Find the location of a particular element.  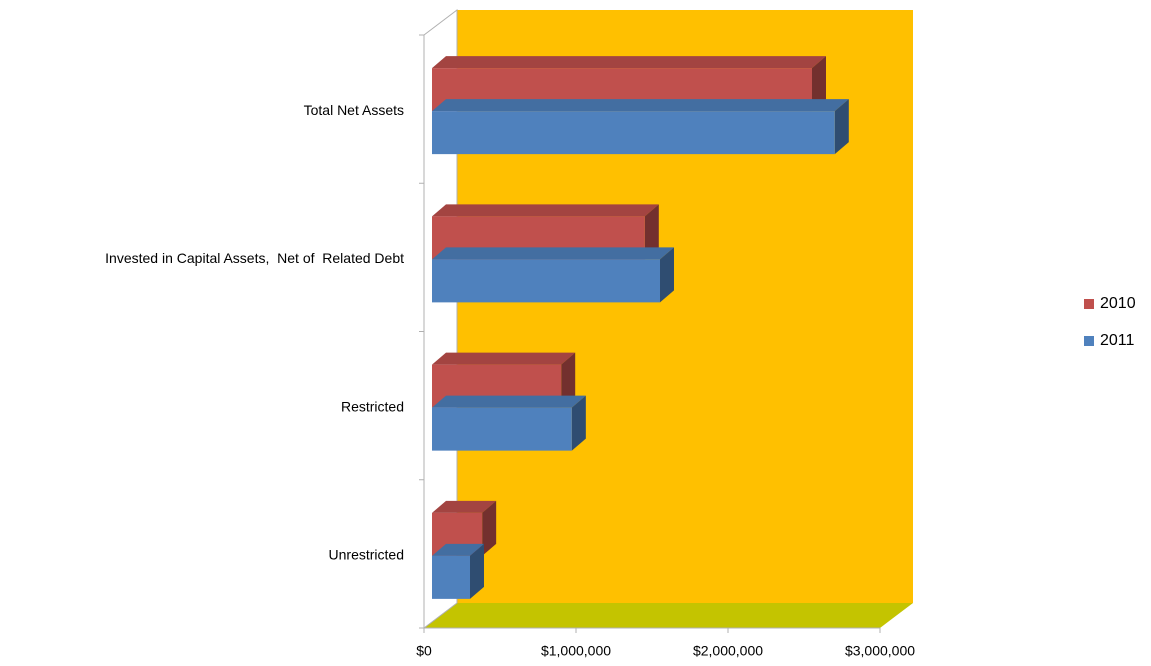

x-tick-label: $3,000,000 is located at coordinates (880, 651).